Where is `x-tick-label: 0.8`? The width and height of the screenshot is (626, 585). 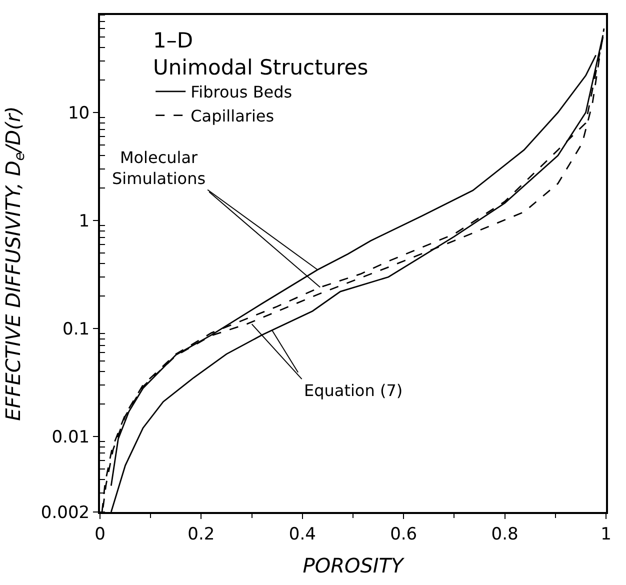
x-tick-label: 0.8 is located at coordinates (504, 534).